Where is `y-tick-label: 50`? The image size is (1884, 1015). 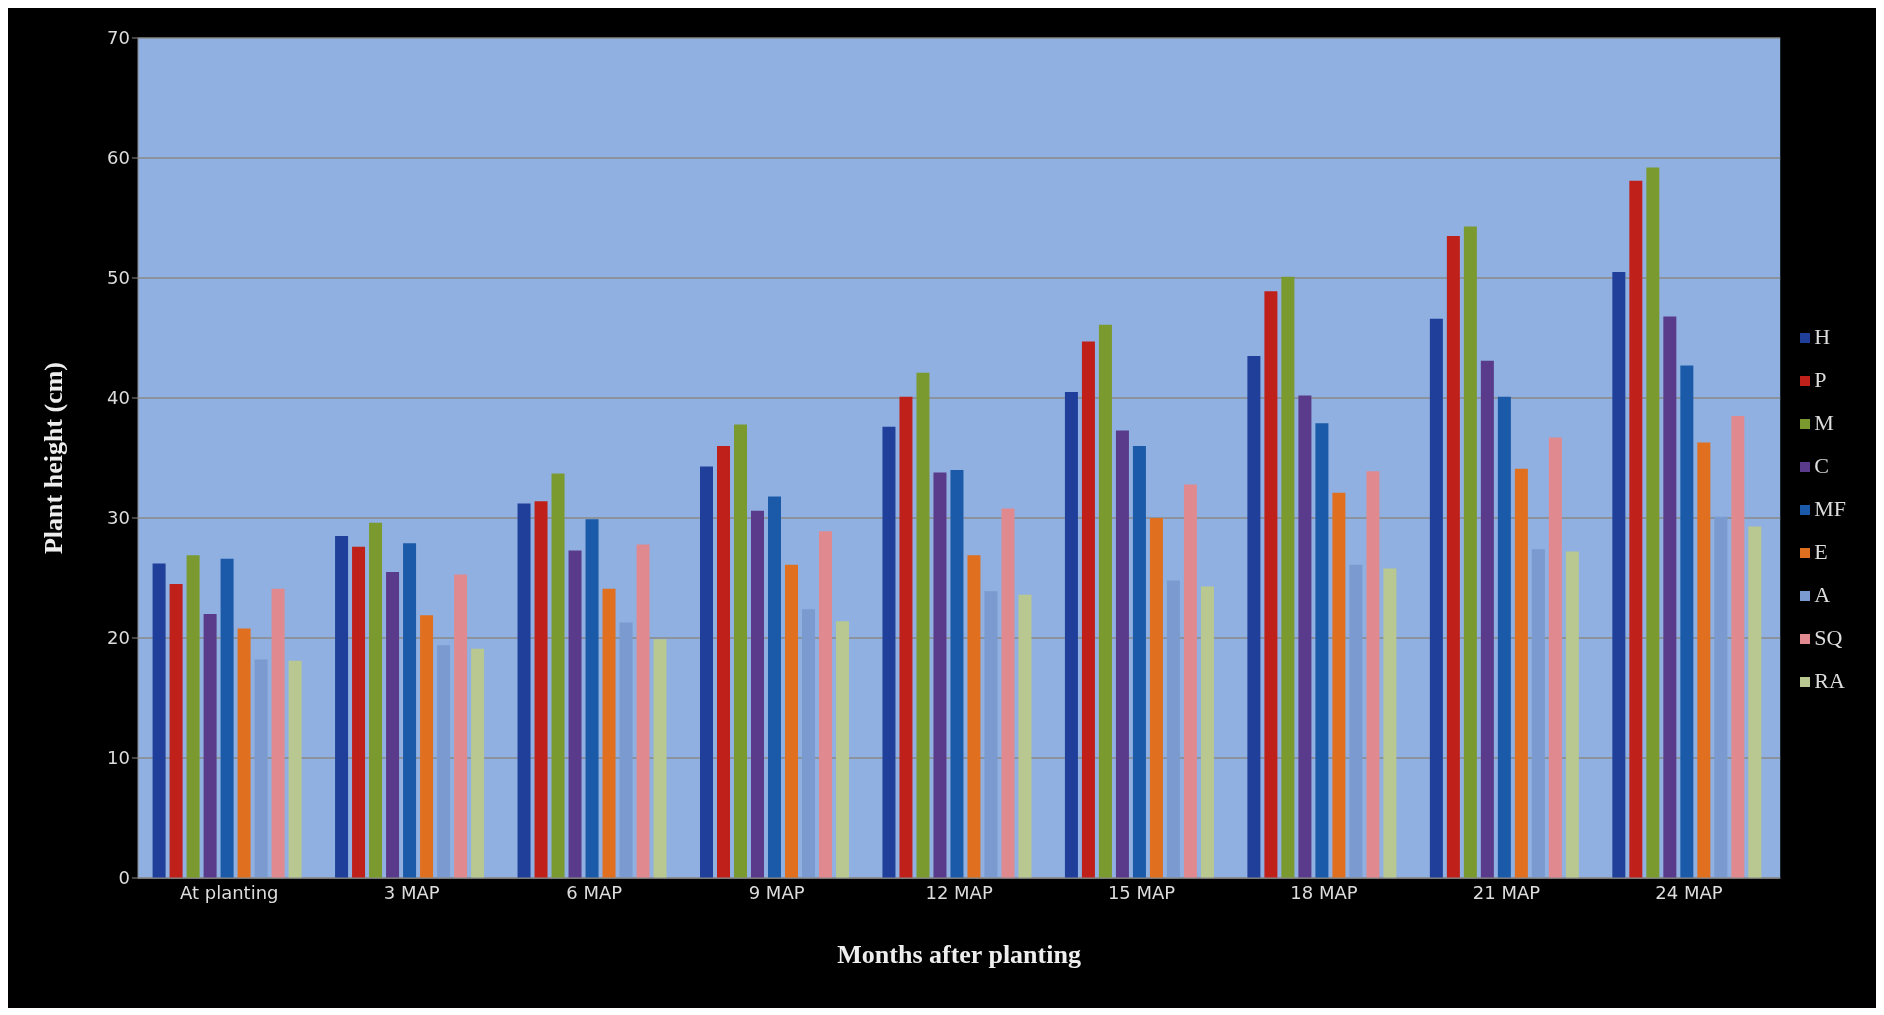
y-tick-label: 50 is located at coordinates (118, 278).